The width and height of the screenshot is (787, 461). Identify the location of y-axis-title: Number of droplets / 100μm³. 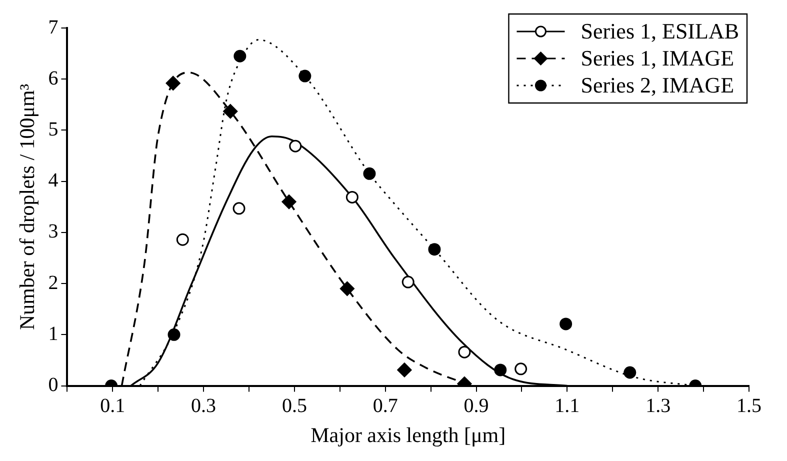
(27, 207).